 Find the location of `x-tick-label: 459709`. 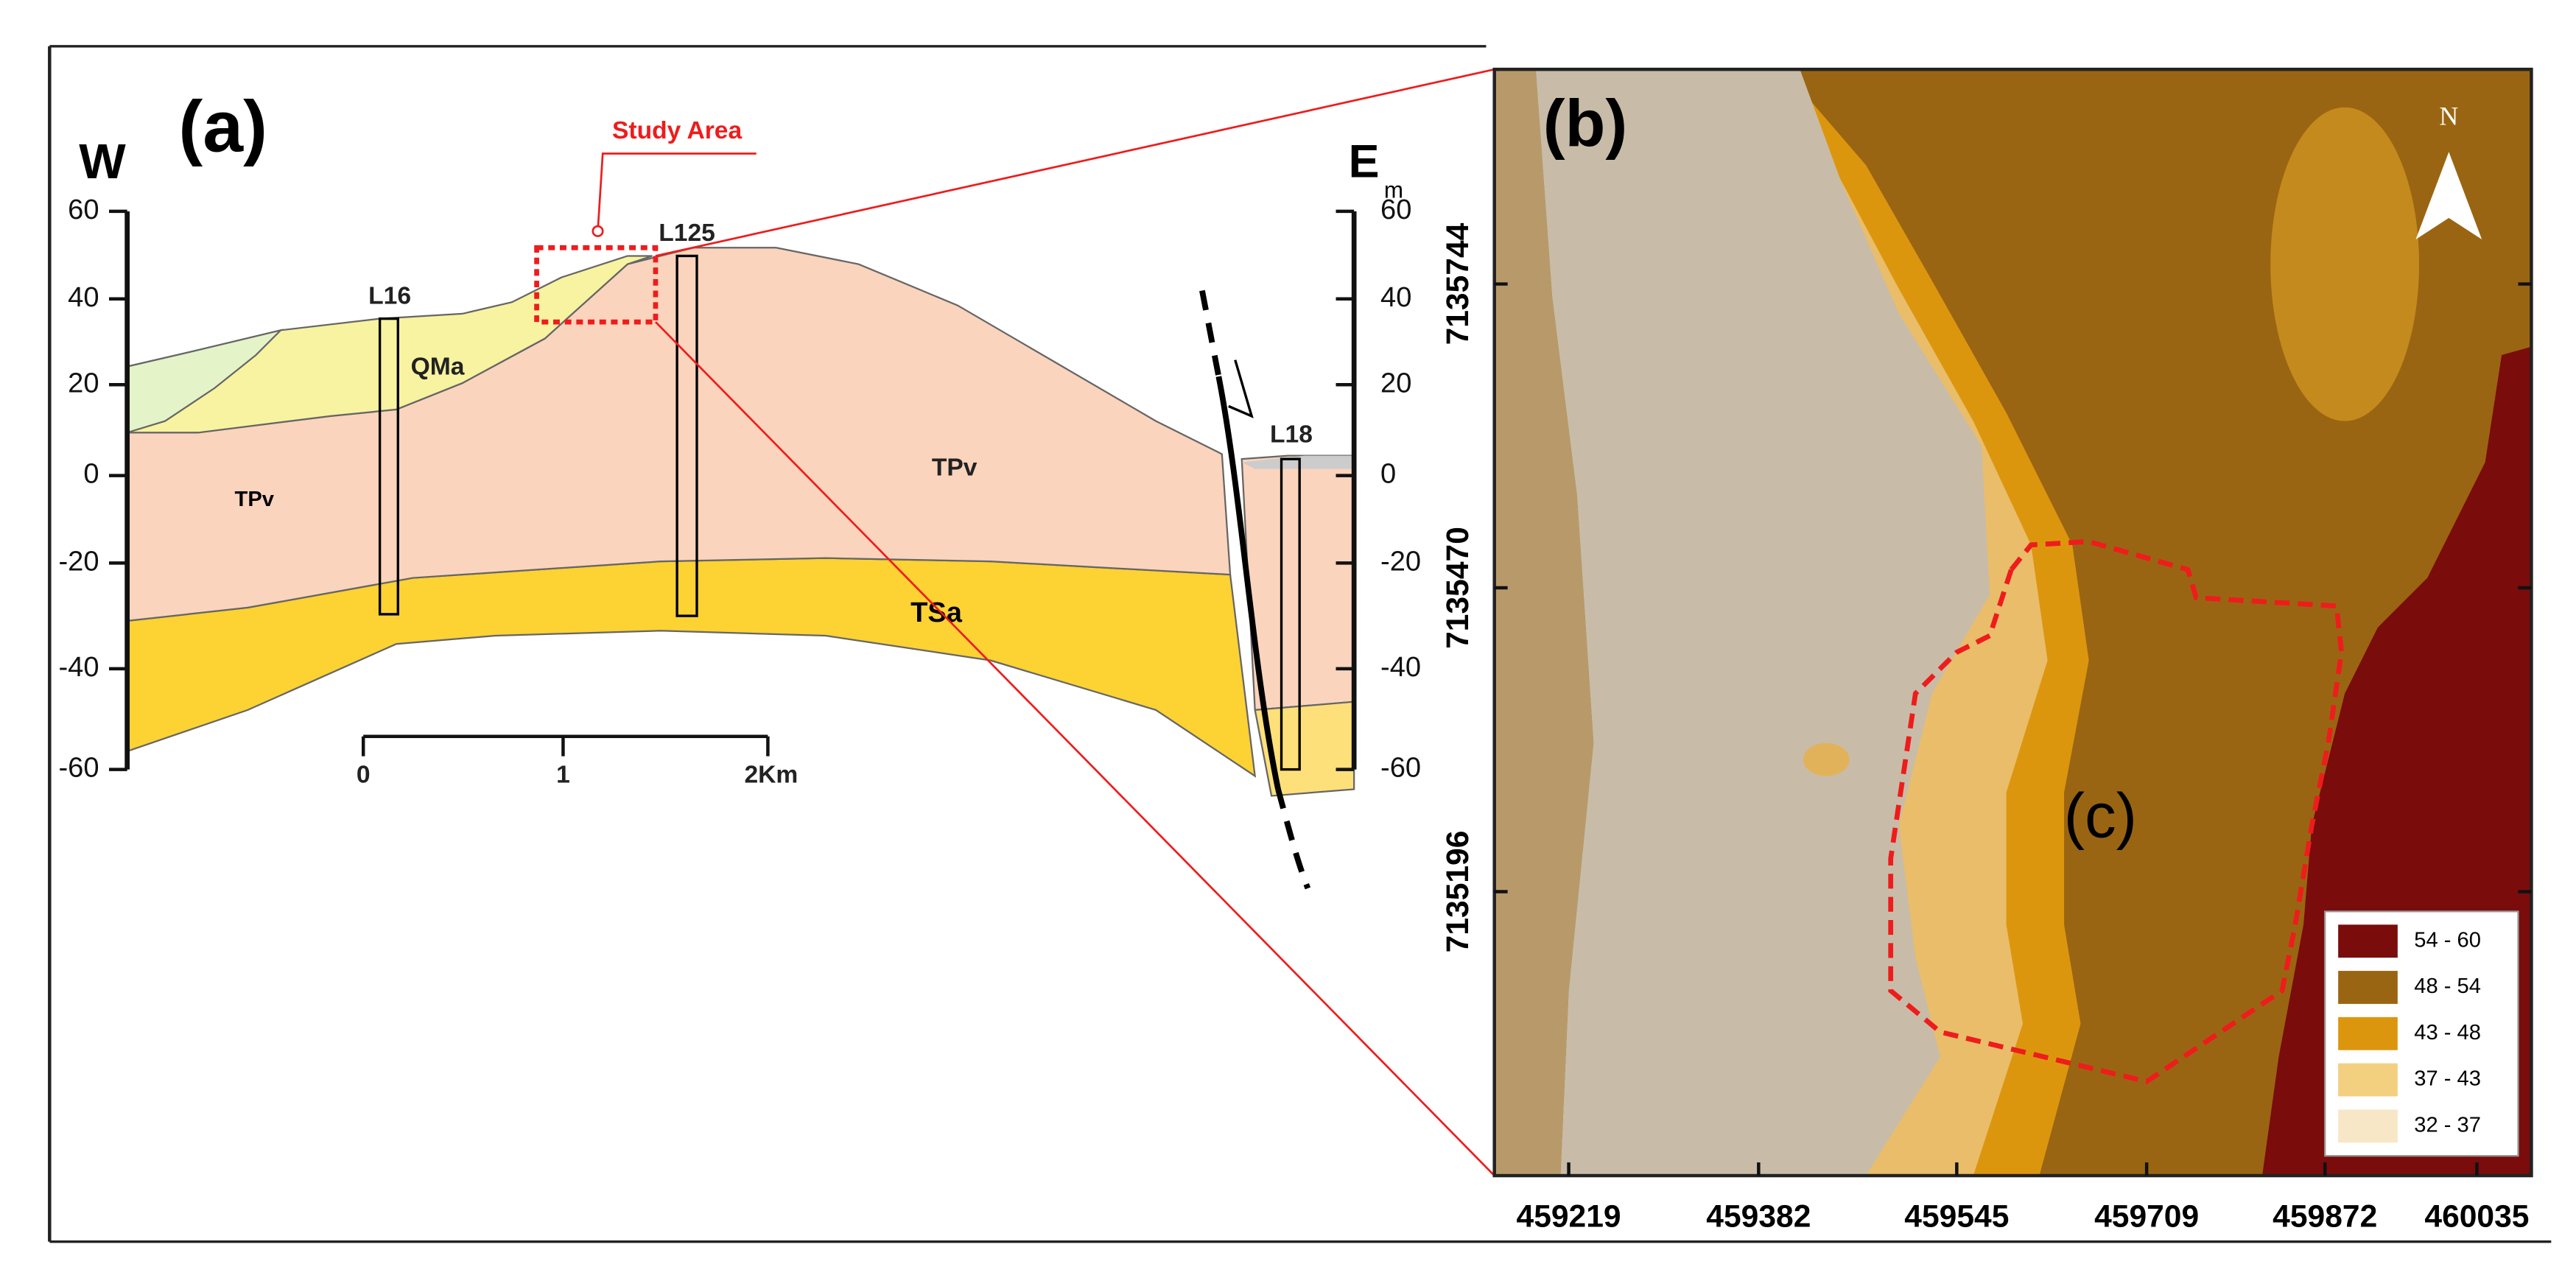

x-tick-label: 459709 is located at coordinates (2146, 1217).